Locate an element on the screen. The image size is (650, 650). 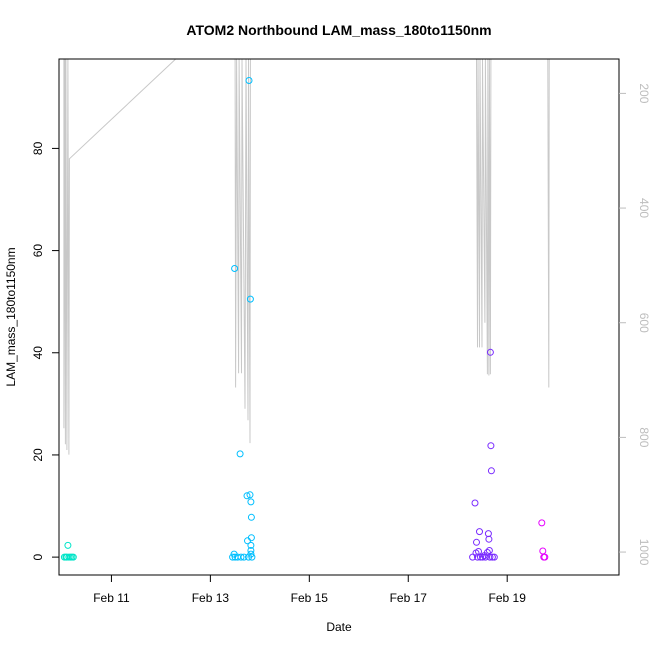
x-axis-label: Date is located at coordinates (339, 627).